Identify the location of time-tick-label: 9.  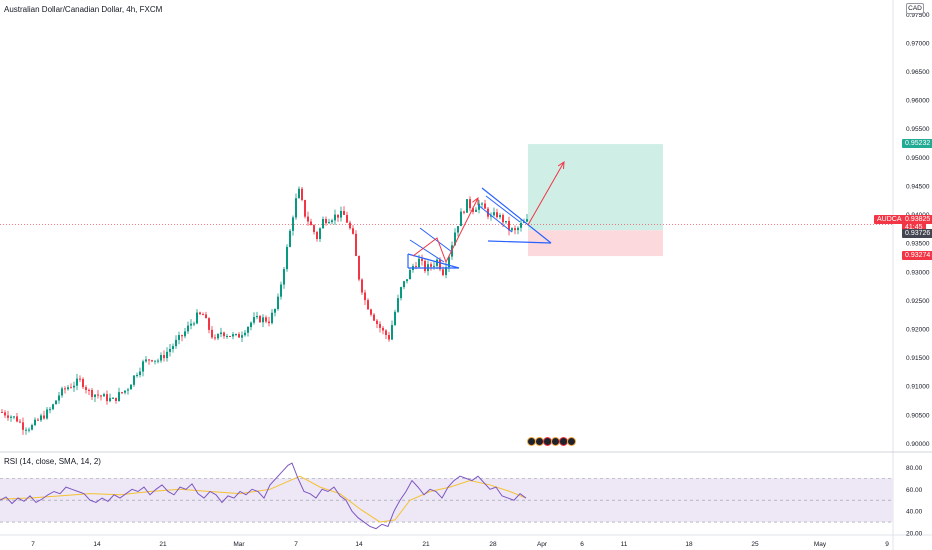
(887, 544).